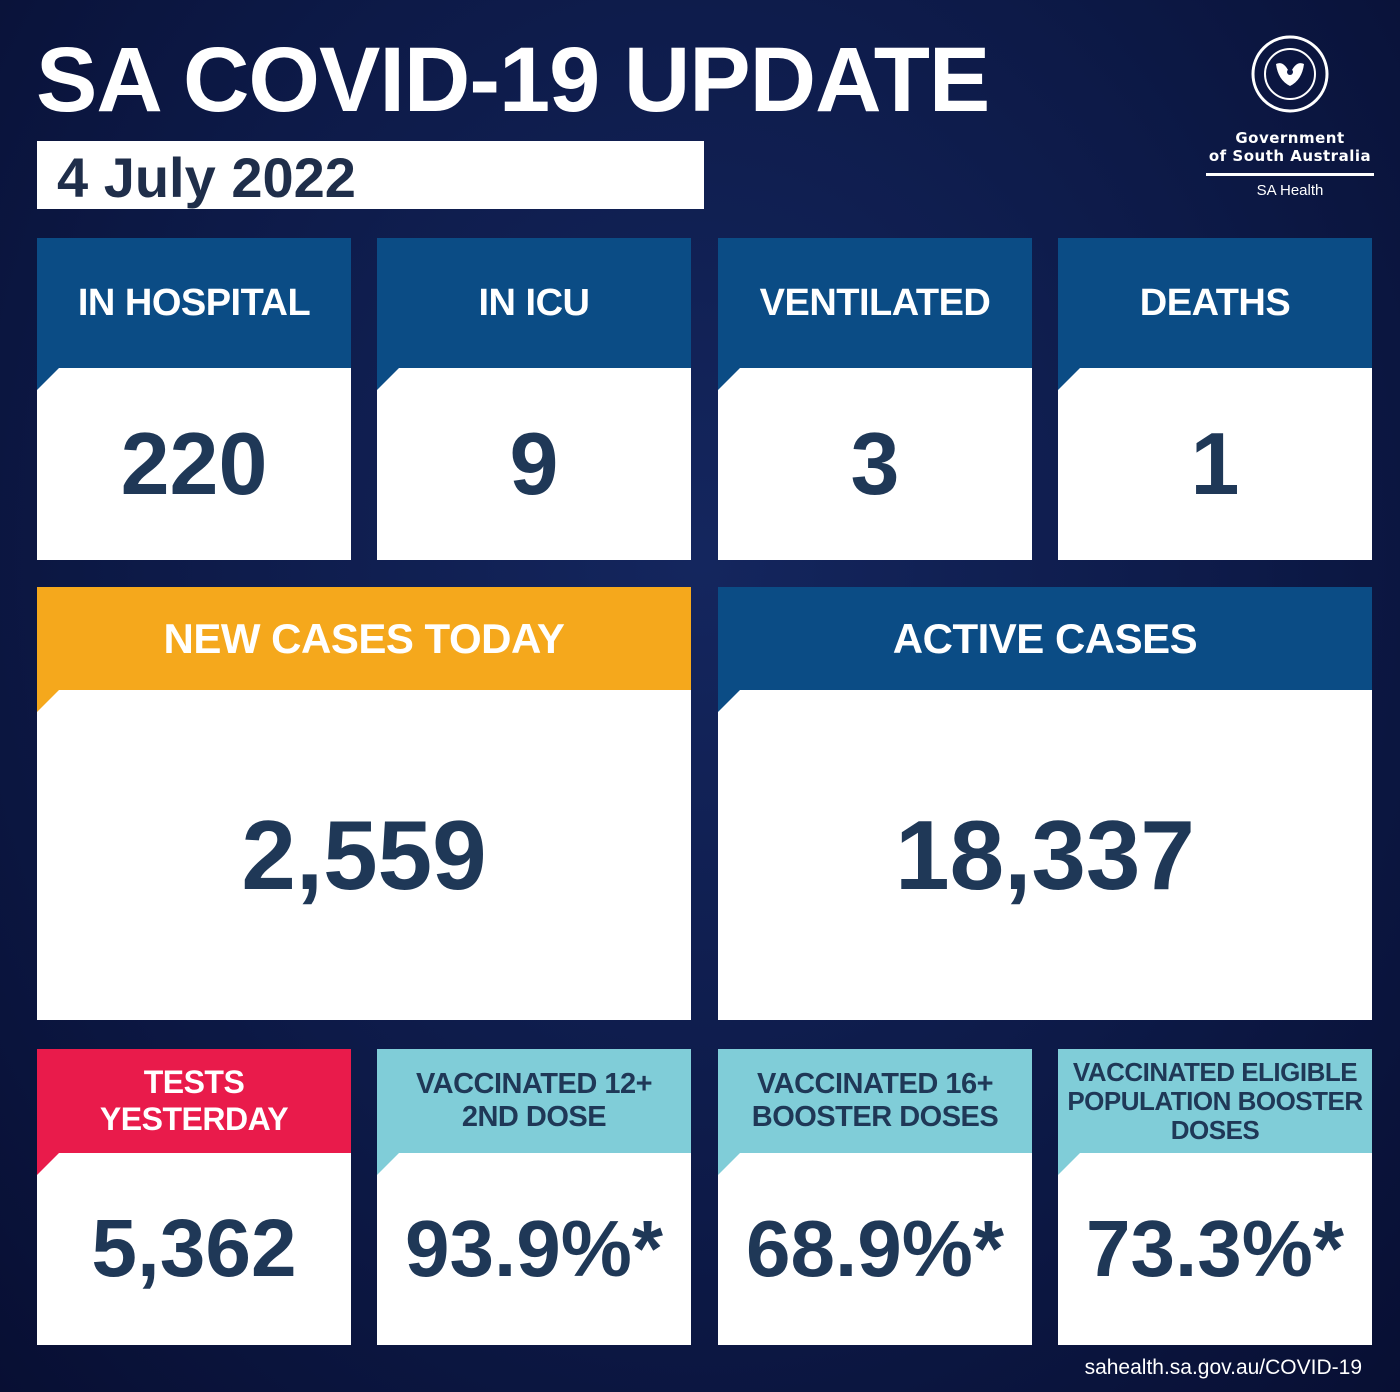  What do you see at coordinates (1290, 116) in the screenshot?
I see `government-logo: Government of South Australia SA Health` at bounding box center [1290, 116].